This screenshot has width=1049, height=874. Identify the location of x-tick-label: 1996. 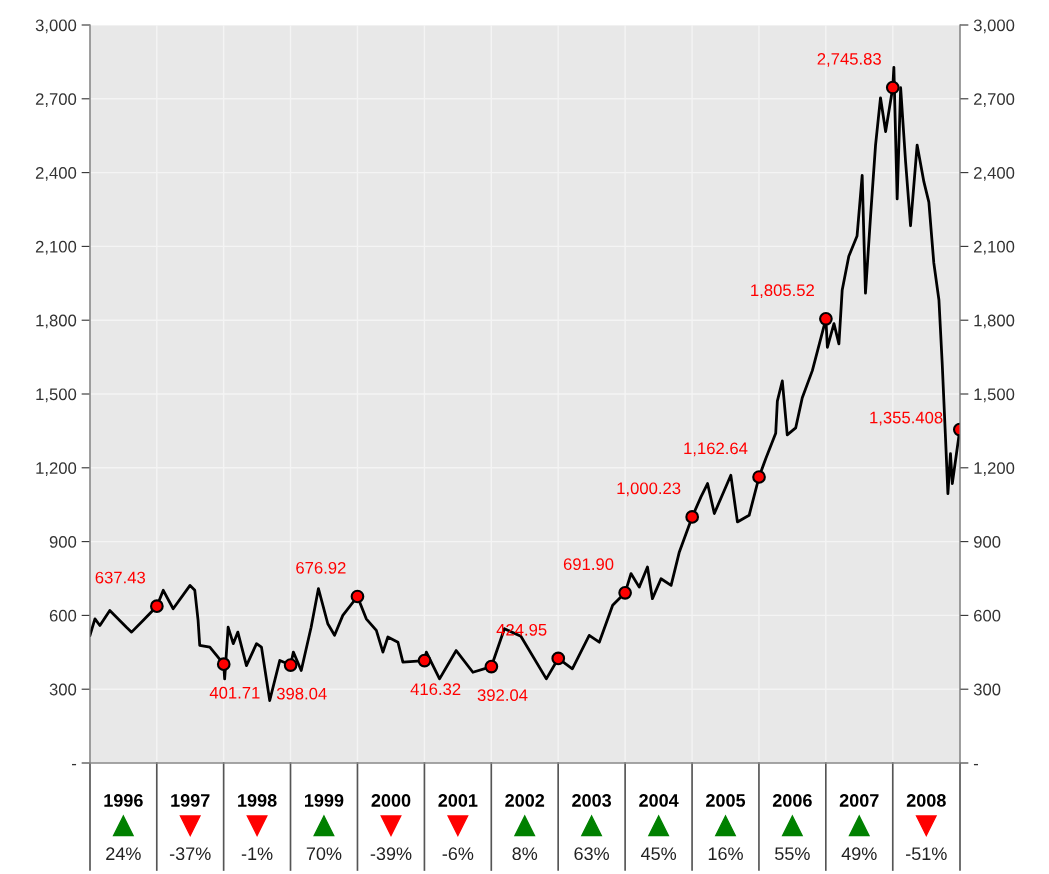
(123, 800).